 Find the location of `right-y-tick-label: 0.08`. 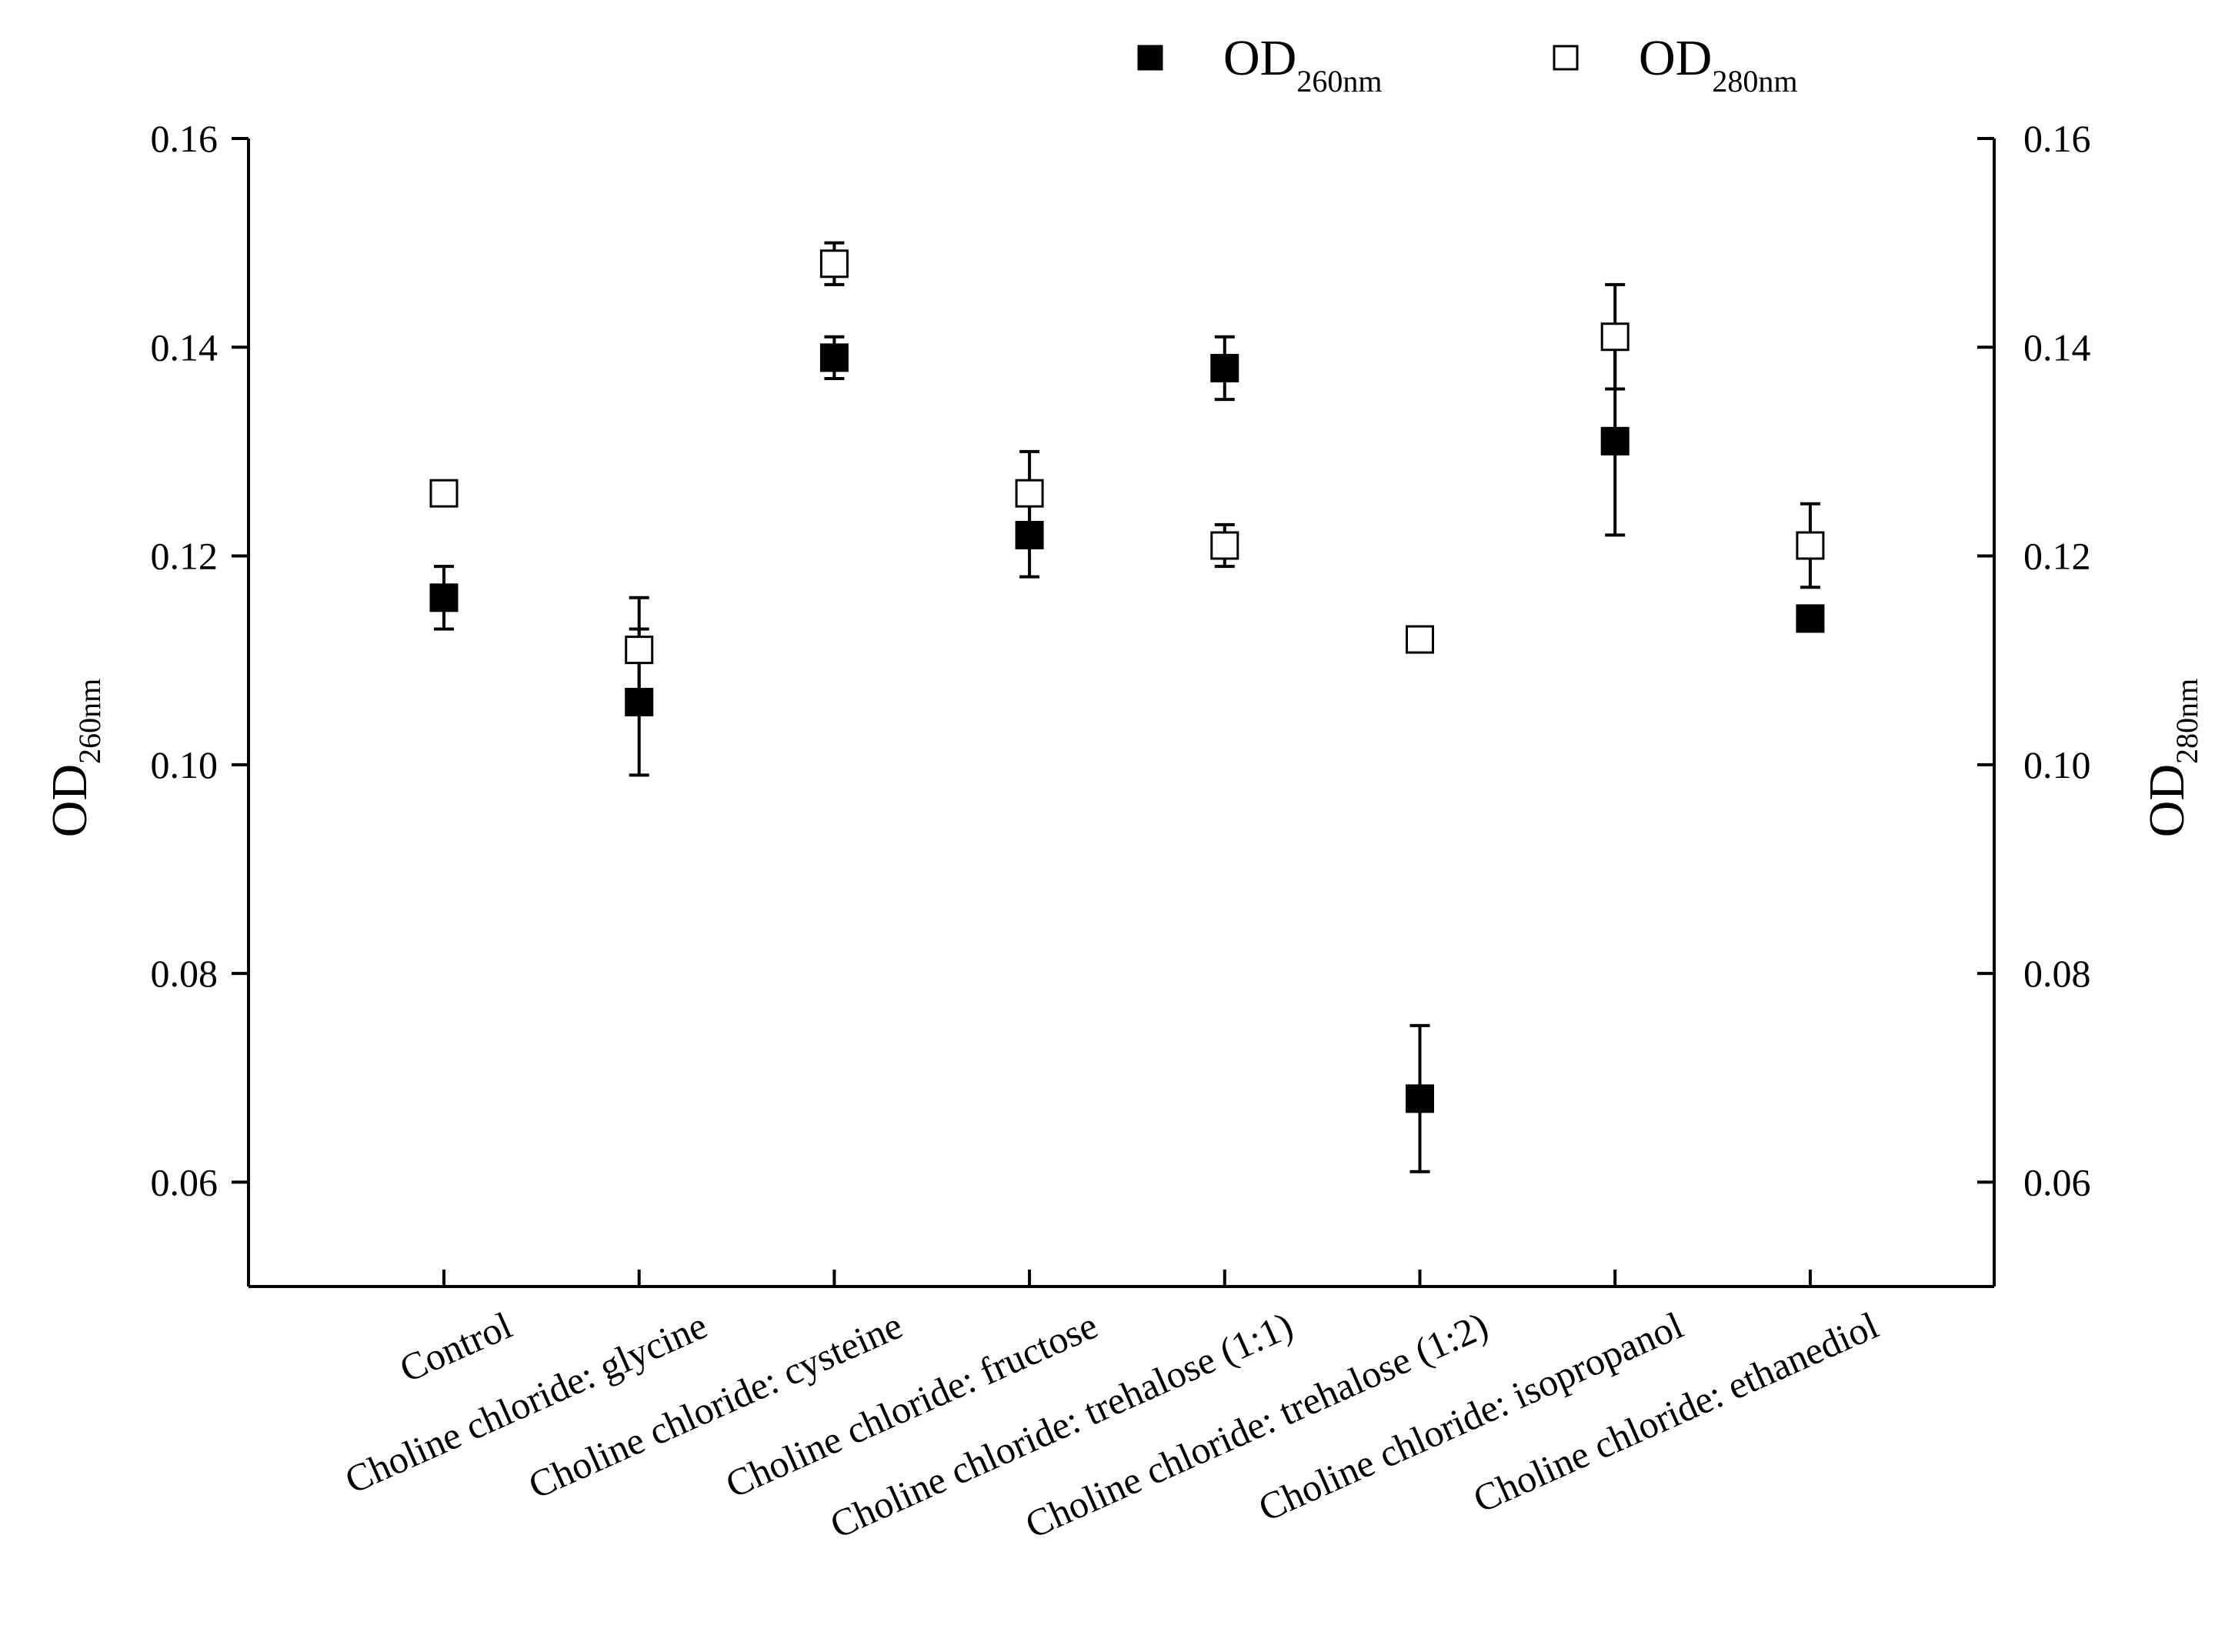

right-y-tick-label: 0.08 is located at coordinates (2057, 973).